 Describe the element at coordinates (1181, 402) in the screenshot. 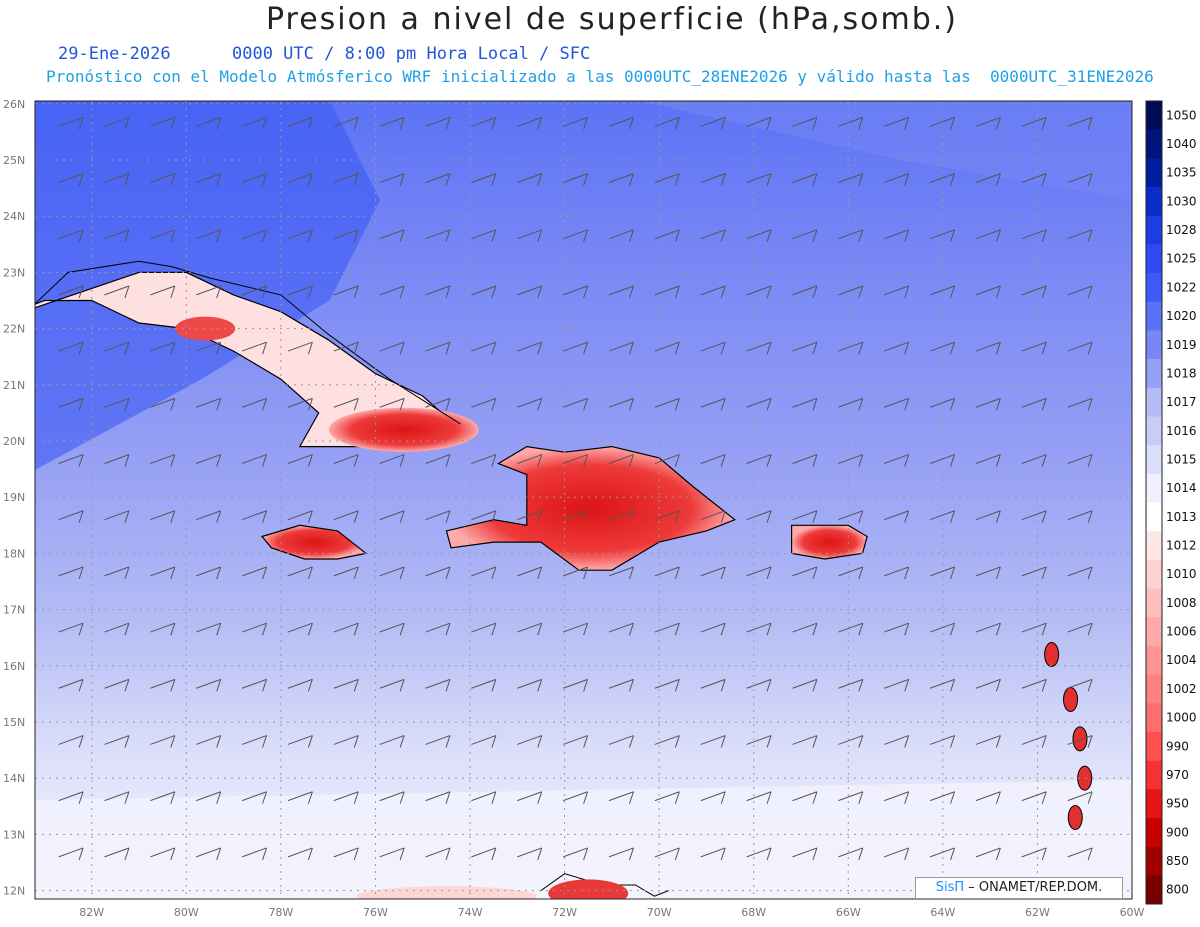

I see `colorbar-label: 1017` at that location.